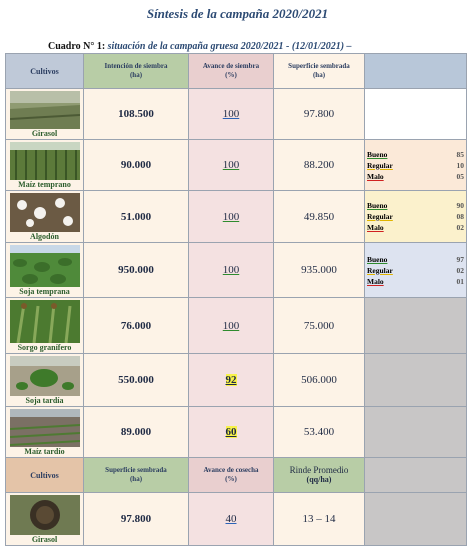  I want to click on crop-cell: Sorgo granífero, so click(44, 325).